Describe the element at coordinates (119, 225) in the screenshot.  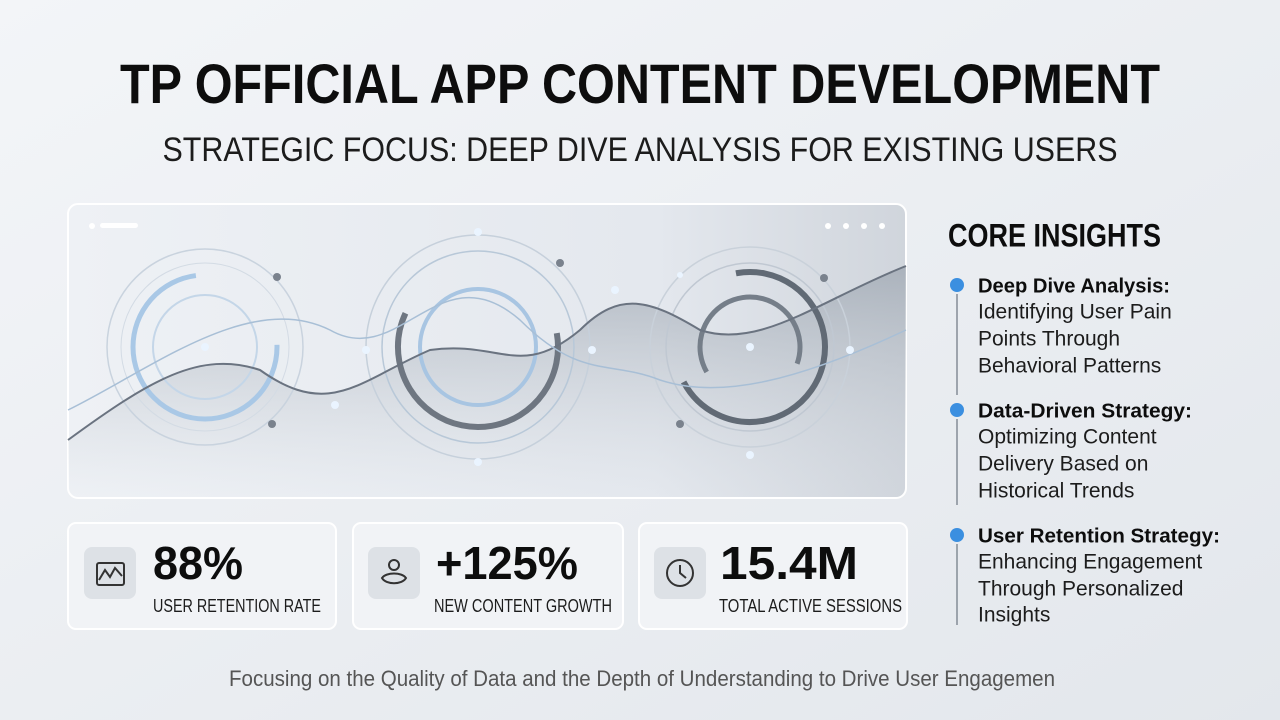
I see `bar` at that location.